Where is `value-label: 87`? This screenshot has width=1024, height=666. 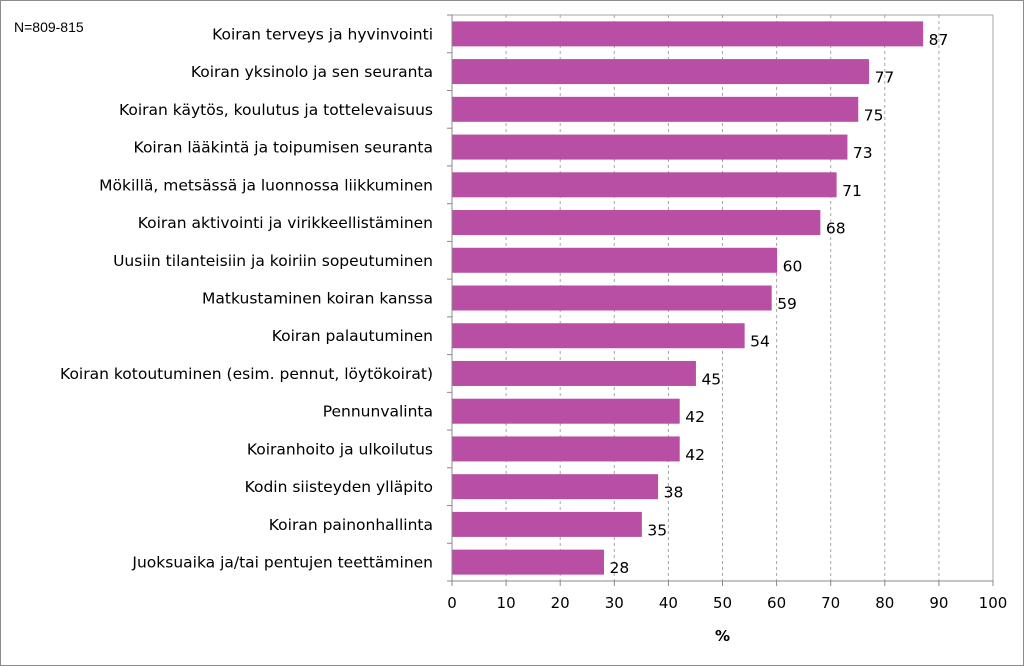
value-label: 87 is located at coordinates (939, 40).